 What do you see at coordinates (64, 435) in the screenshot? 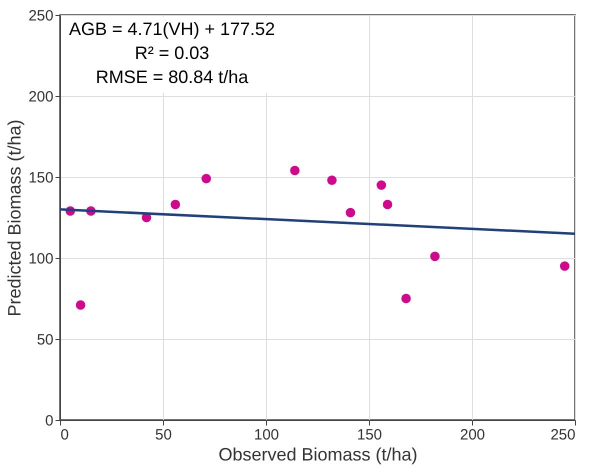
I see `x-tick-label: 0` at bounding box center [64, 435].